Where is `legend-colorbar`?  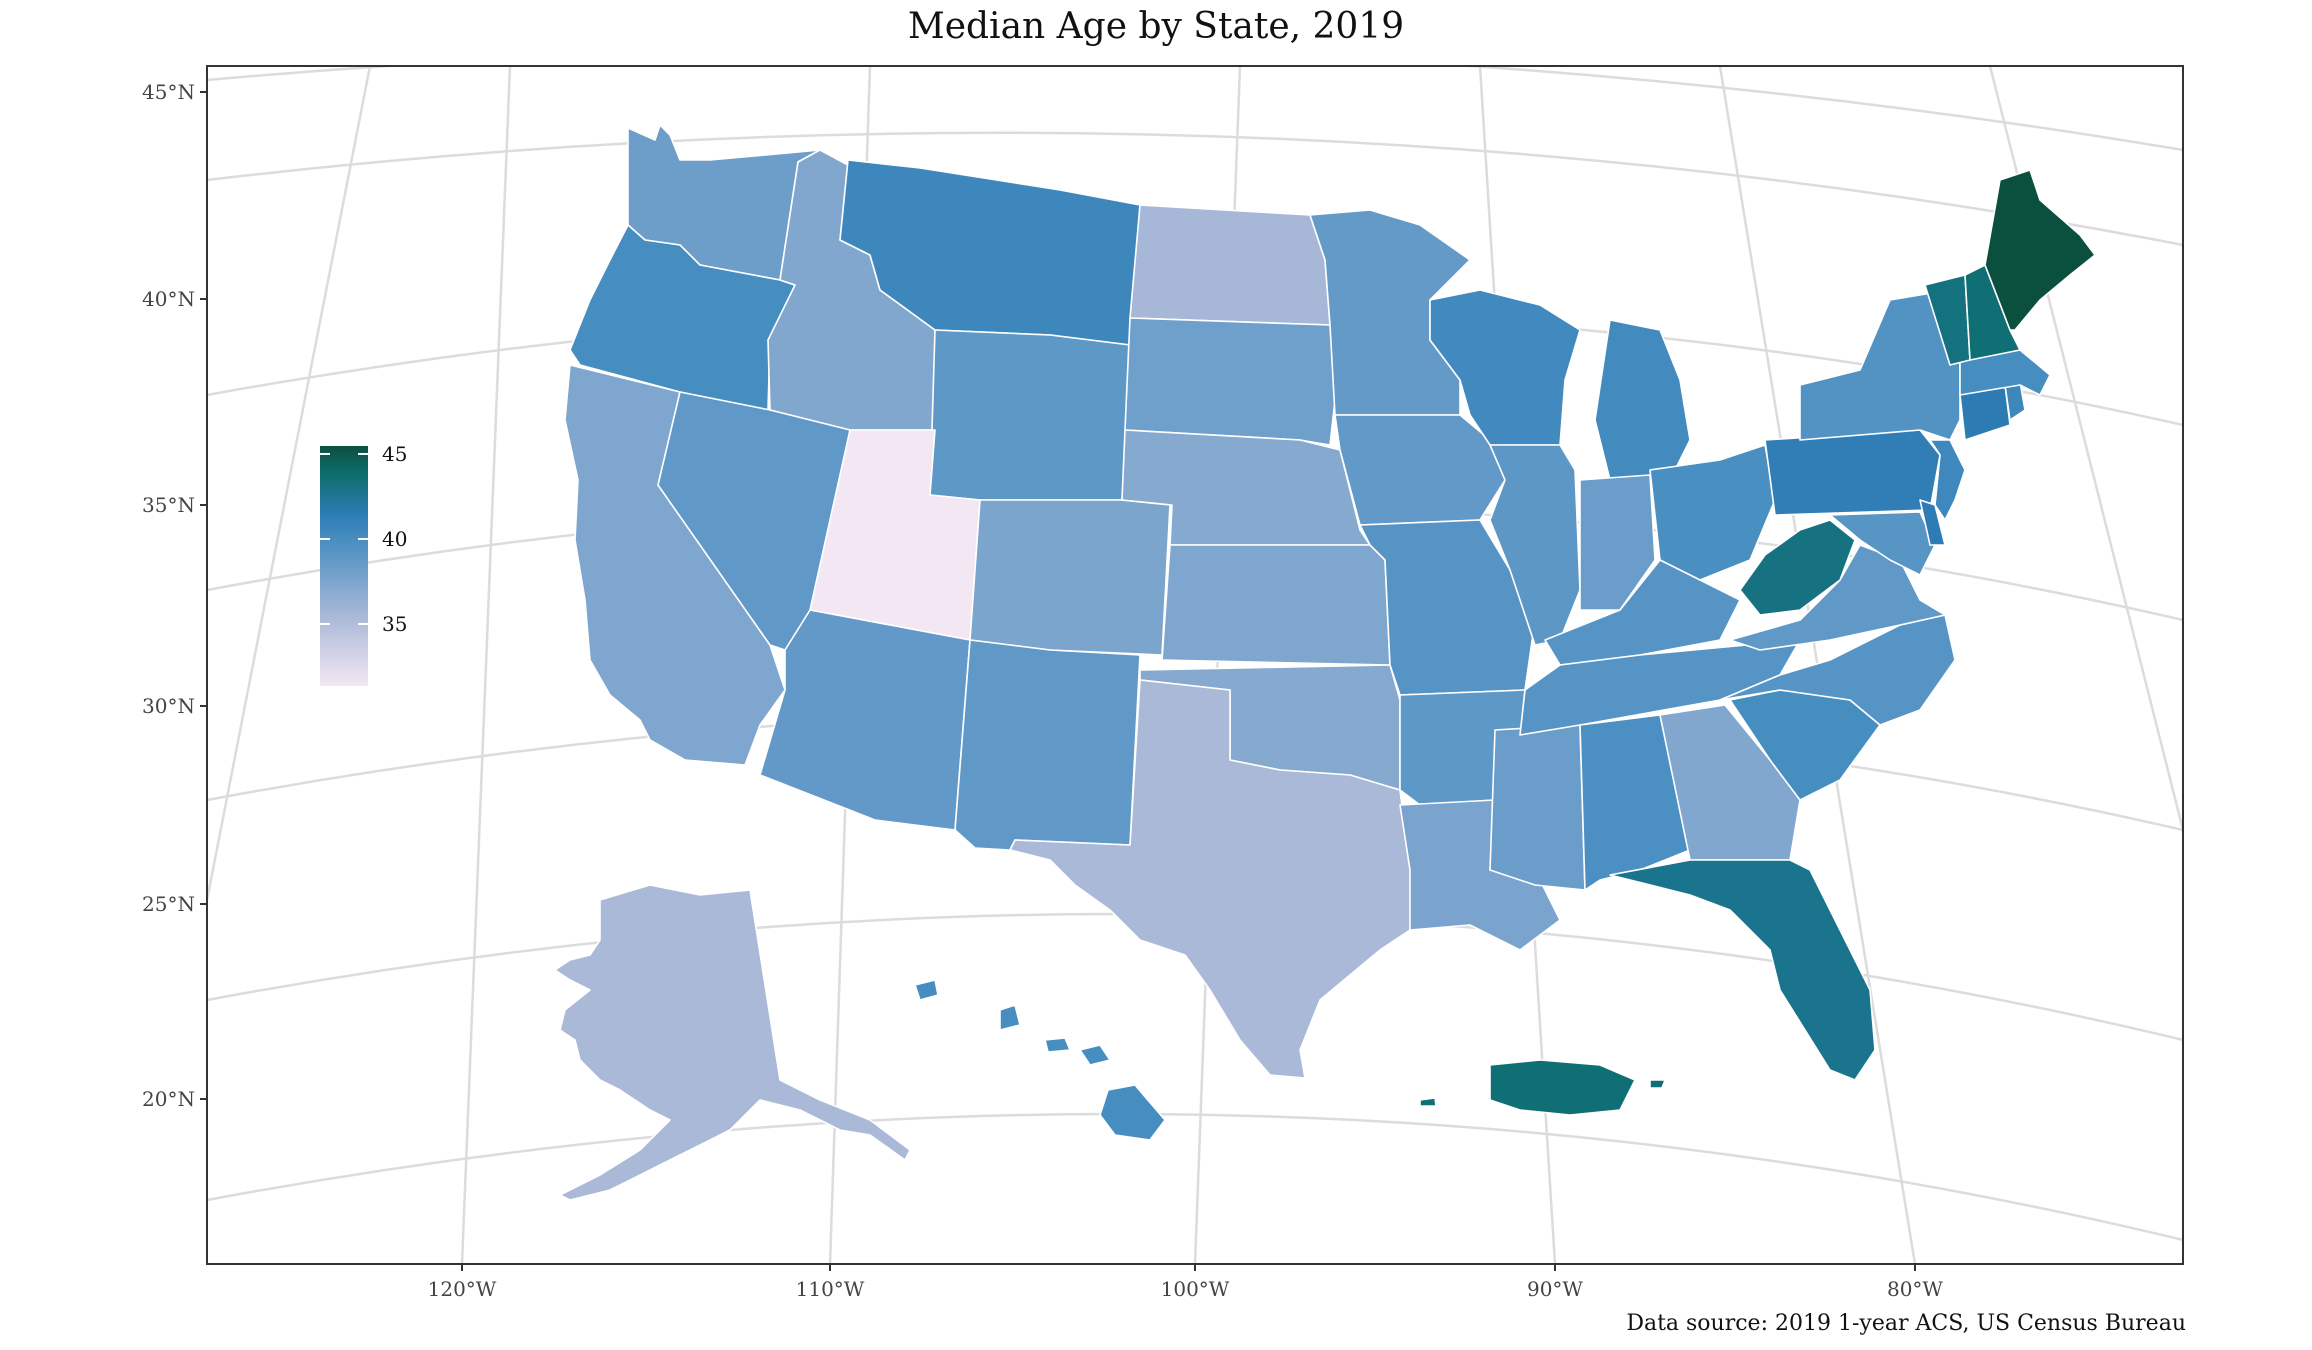
legend-colorbar is located at coordinates (344, 566).